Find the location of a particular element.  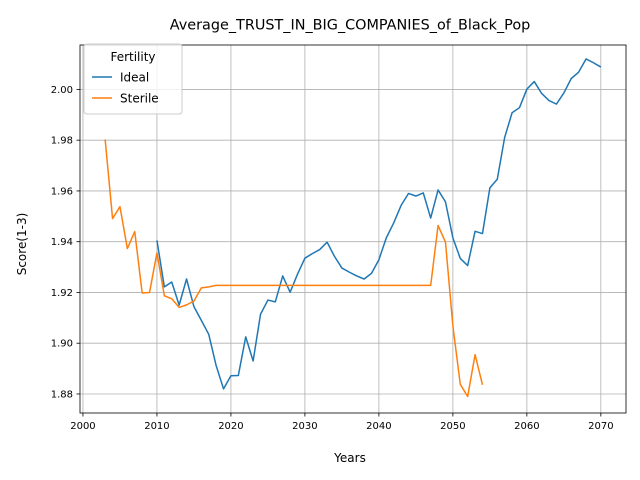

x-tick-label: 2050 is located at coordinates (452, 426).